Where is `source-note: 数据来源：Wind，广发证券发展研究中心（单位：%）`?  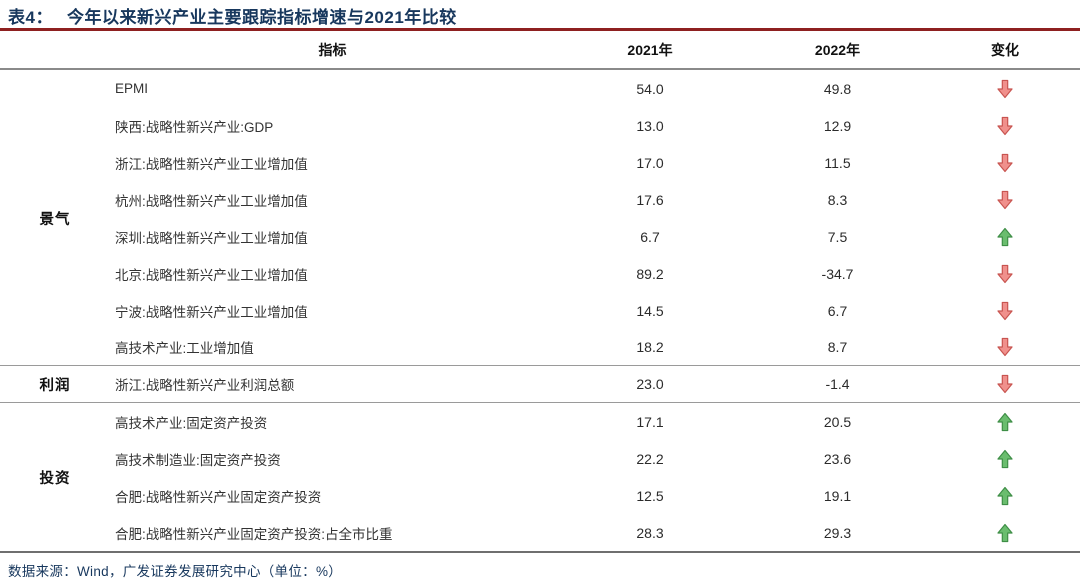 source-note: 数据来源：Wind，广发证券发展研究中心（单位：%） is located at coordinates (175, 571).